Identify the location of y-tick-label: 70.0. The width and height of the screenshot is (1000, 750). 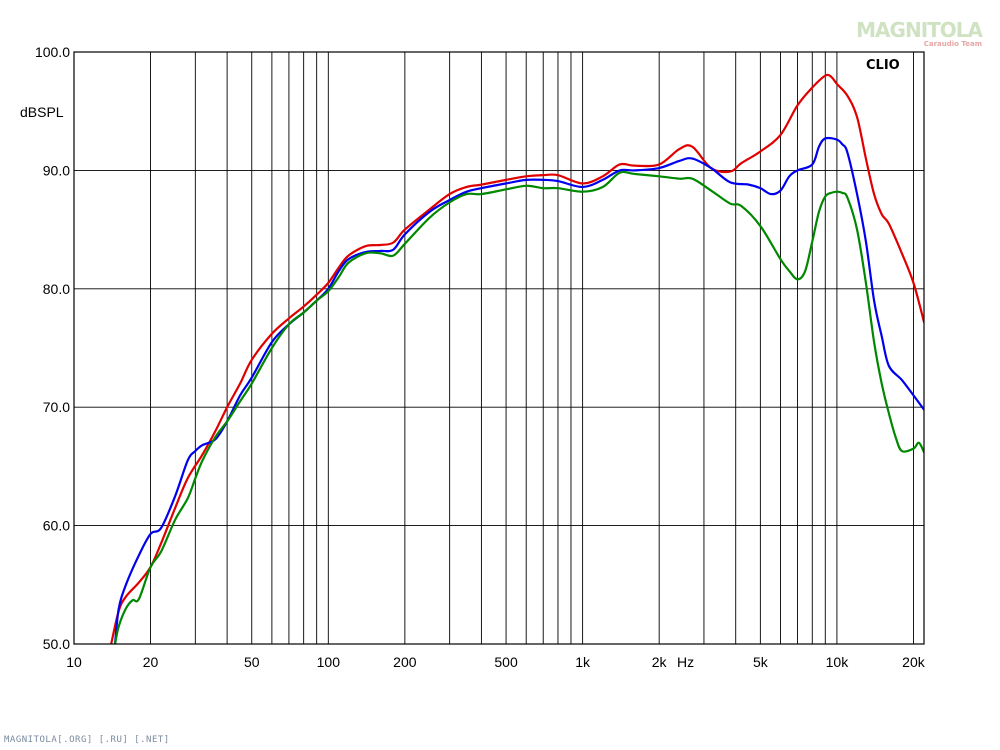
(56, 407).